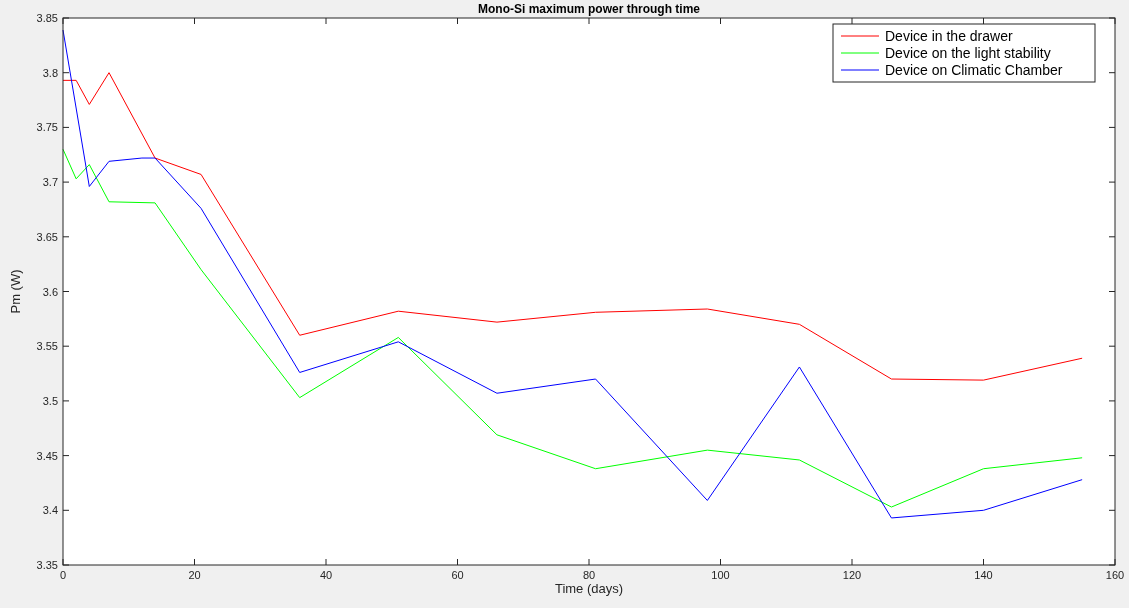 The image size is (1129, 608). Describe the element at coordinates (47, 127) in the screenshot. I see `y-tick-label: 3.75` at that location.